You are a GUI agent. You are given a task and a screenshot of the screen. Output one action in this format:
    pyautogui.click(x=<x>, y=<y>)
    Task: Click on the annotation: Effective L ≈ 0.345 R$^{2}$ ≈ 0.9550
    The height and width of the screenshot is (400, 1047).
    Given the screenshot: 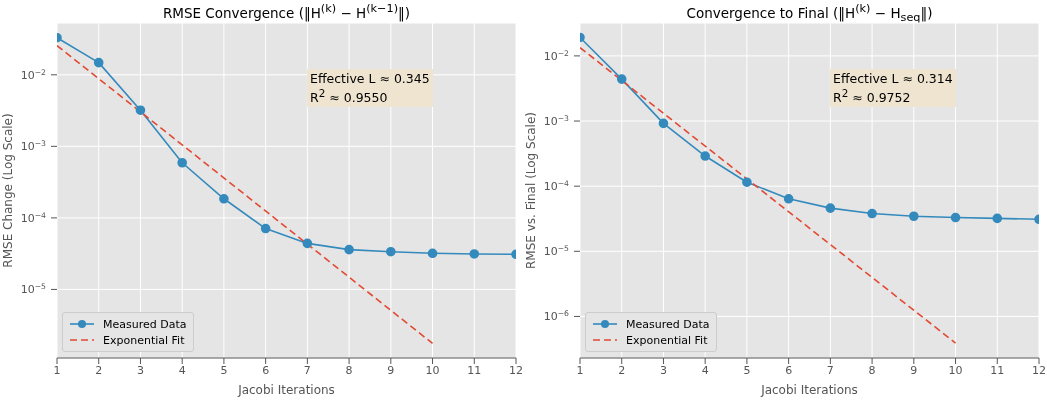 What is the action you would take?
    pyautogui.click(x=370, y=88)
    